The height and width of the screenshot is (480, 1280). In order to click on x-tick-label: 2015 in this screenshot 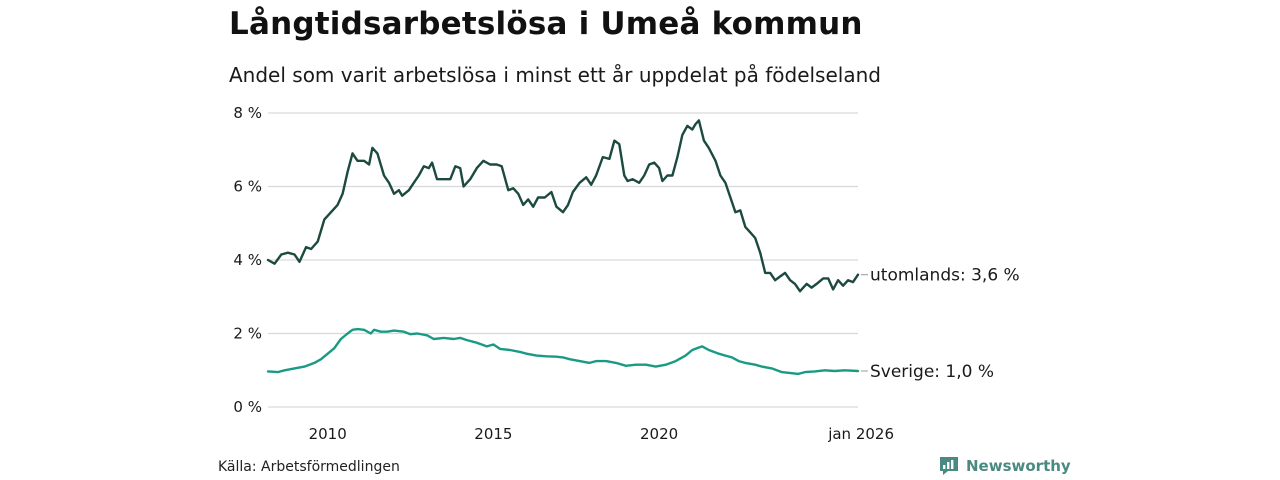, I will do `click(493, 434)`.